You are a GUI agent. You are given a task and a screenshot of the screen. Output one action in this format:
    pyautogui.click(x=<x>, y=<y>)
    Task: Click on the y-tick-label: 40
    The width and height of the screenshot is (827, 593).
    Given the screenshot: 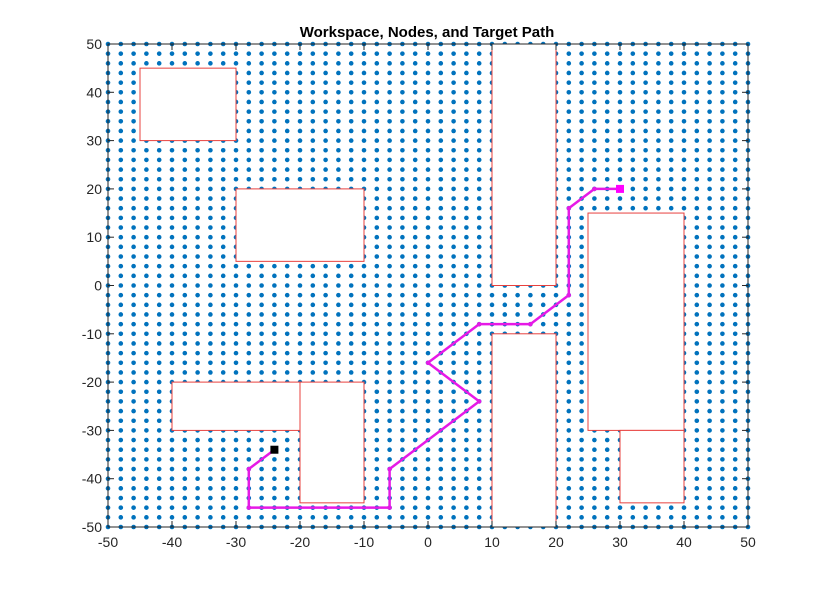 What is the action you would take?
    pyautogui.click(x=94, y=92)
    